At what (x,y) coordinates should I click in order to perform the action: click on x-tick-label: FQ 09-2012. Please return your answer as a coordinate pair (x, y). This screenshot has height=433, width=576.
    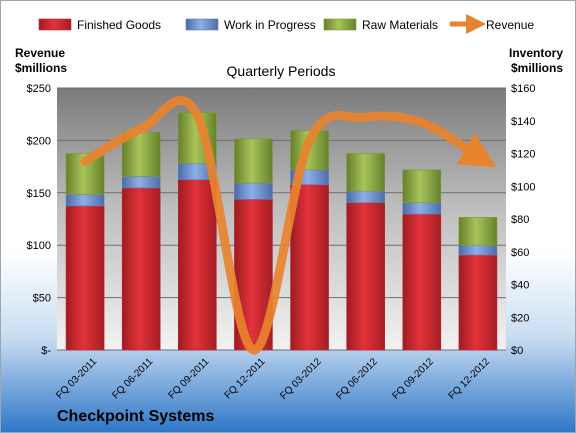
    Looking at the image, I should click on (413, 379).